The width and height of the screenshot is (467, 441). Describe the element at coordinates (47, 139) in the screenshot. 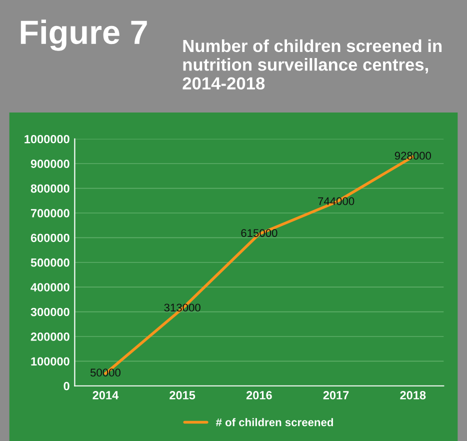

I see `y-tick-label: 1000000` at that location.